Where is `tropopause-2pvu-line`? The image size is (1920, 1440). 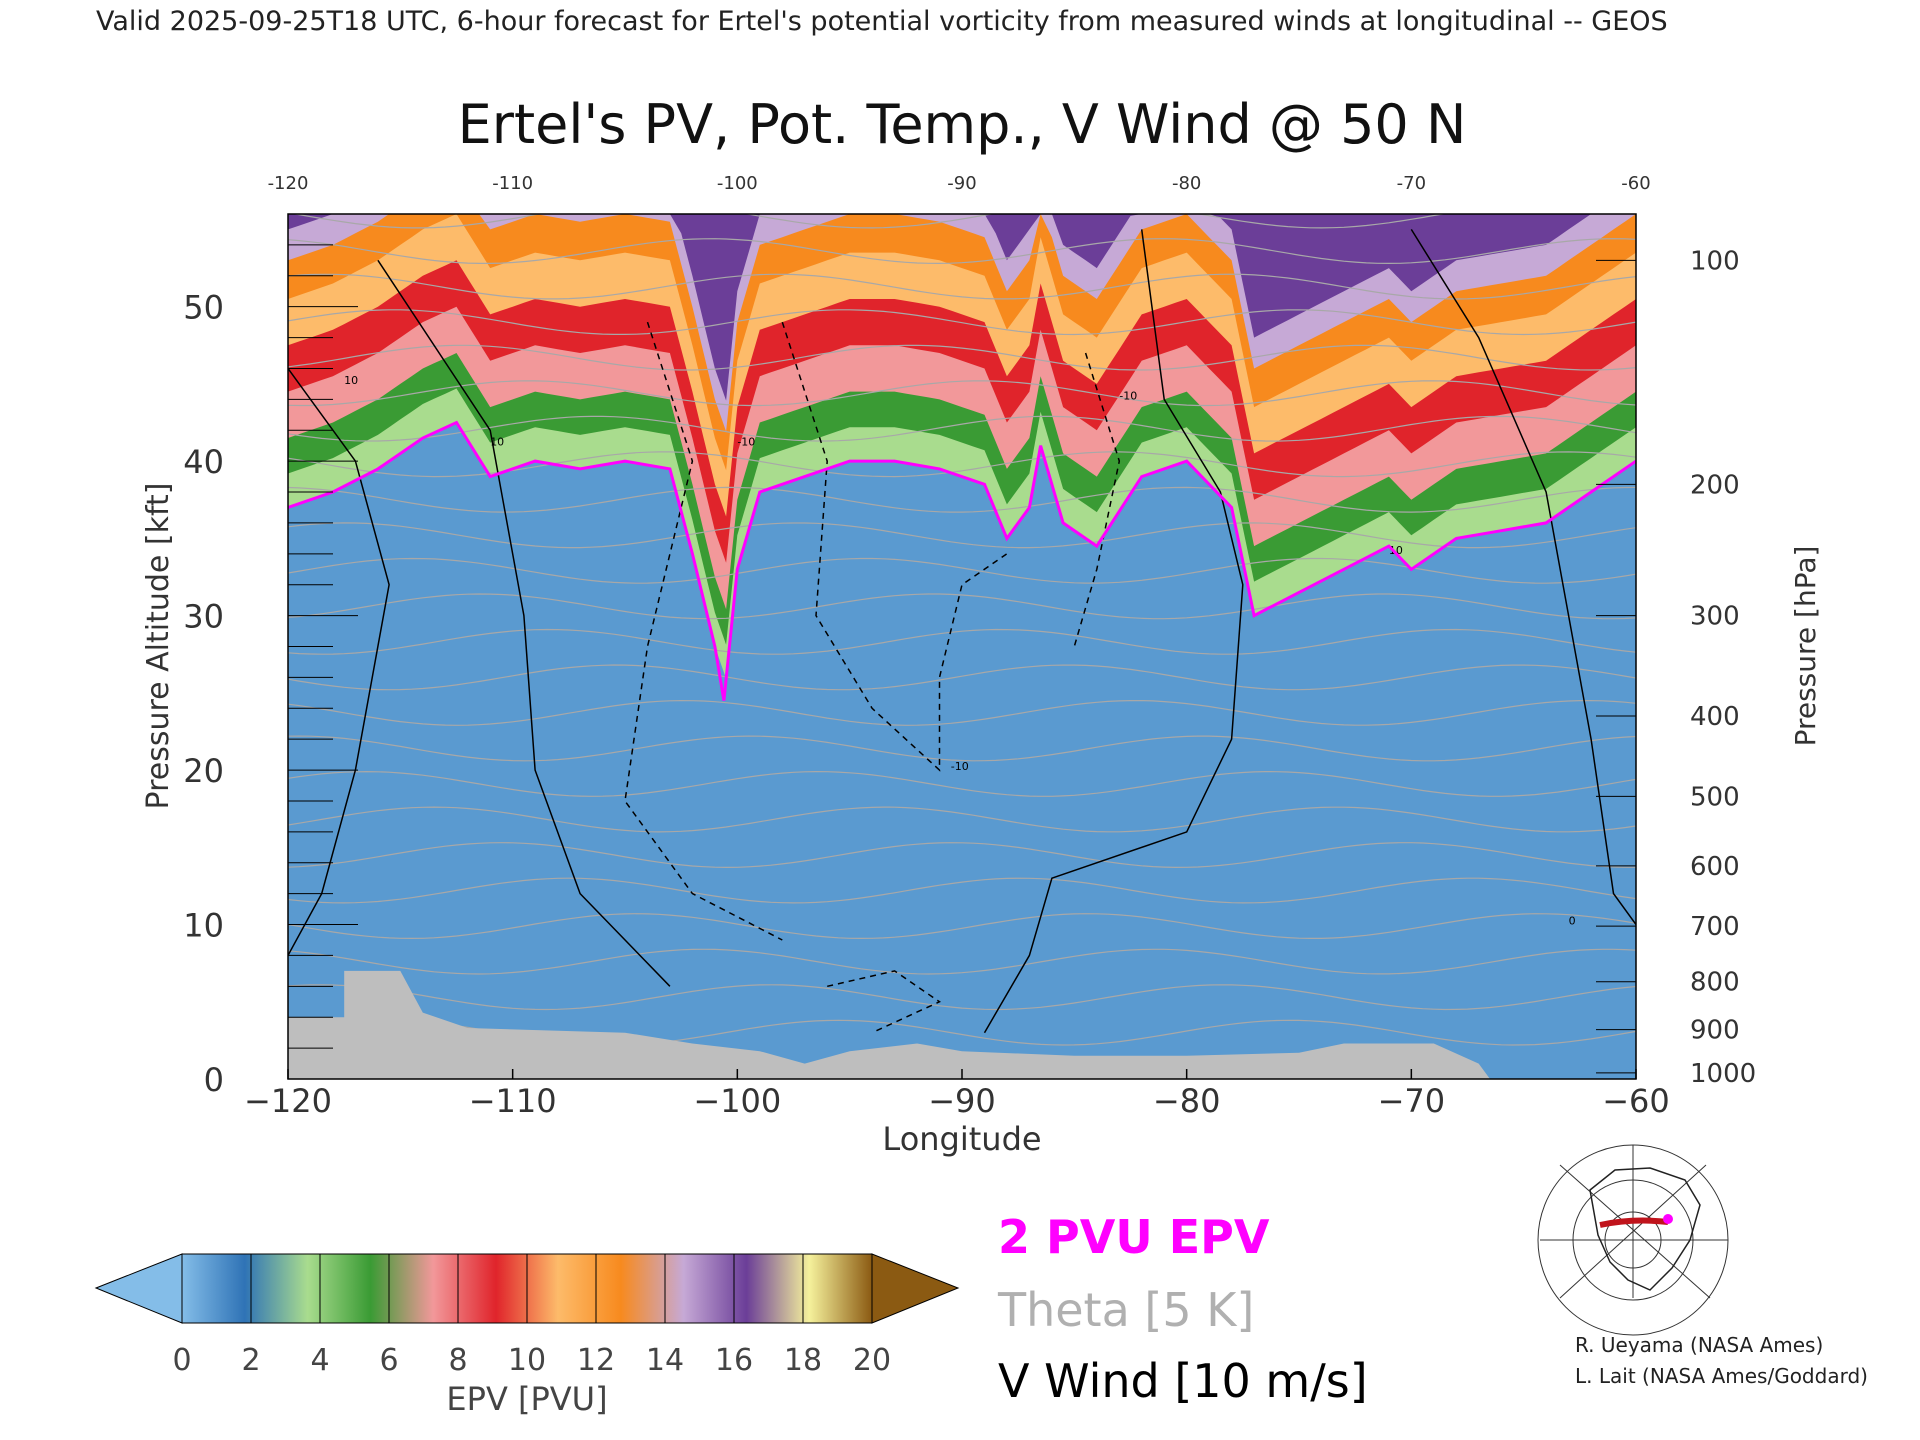
tropopause-2pvu-line is located at coordinates (962, 560).